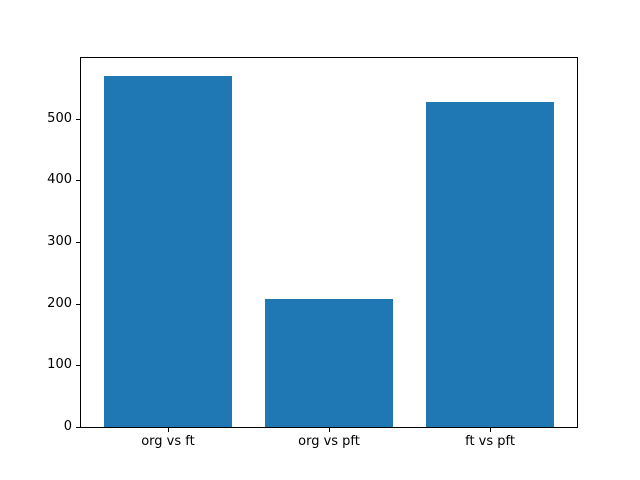  I want to click on x-tick-mark-org-vs-ft, so click(168, 430).